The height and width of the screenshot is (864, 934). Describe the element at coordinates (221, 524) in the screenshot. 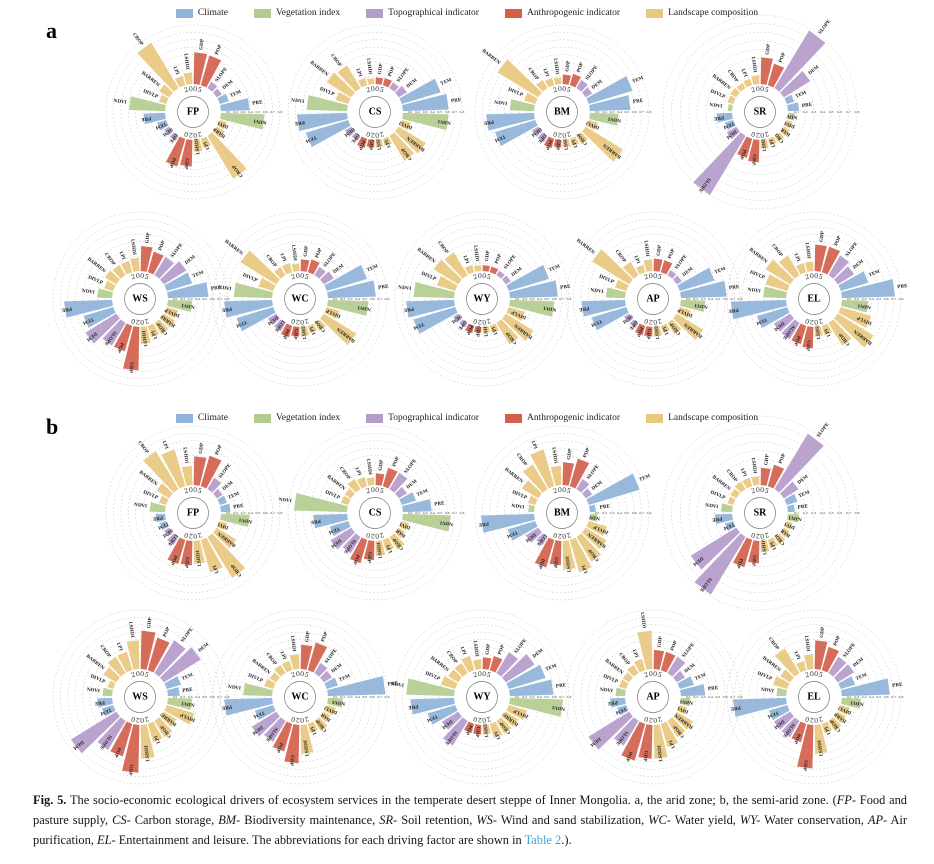

I see `driver-label-DIVLP: DIVLP` at that location.